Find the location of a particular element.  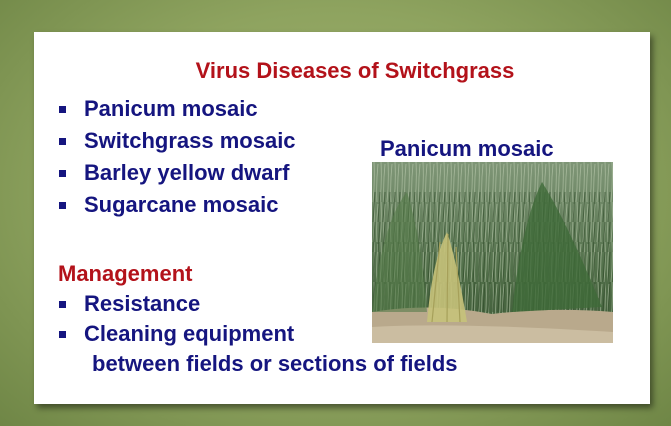

management-item: Resistance is located at coordinates (142, 303).